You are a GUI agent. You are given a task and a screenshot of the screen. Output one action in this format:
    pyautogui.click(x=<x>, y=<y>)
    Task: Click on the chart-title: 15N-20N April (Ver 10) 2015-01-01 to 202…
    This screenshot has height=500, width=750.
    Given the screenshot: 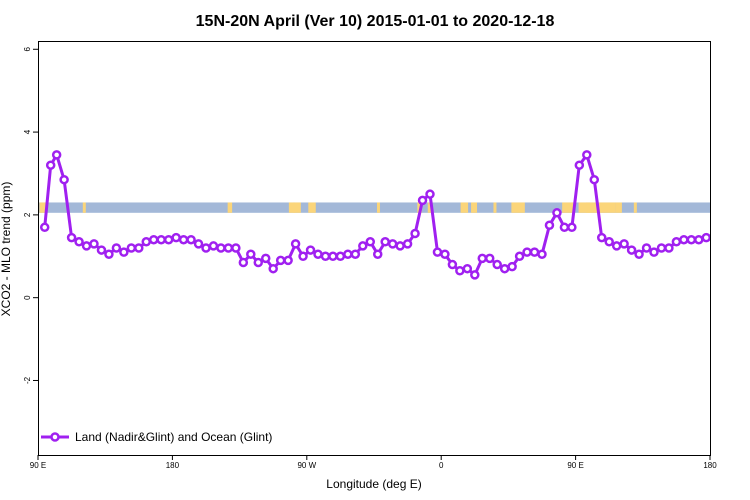 What is the action you would take?
    pyautogui.click(x=375, y=21)
    